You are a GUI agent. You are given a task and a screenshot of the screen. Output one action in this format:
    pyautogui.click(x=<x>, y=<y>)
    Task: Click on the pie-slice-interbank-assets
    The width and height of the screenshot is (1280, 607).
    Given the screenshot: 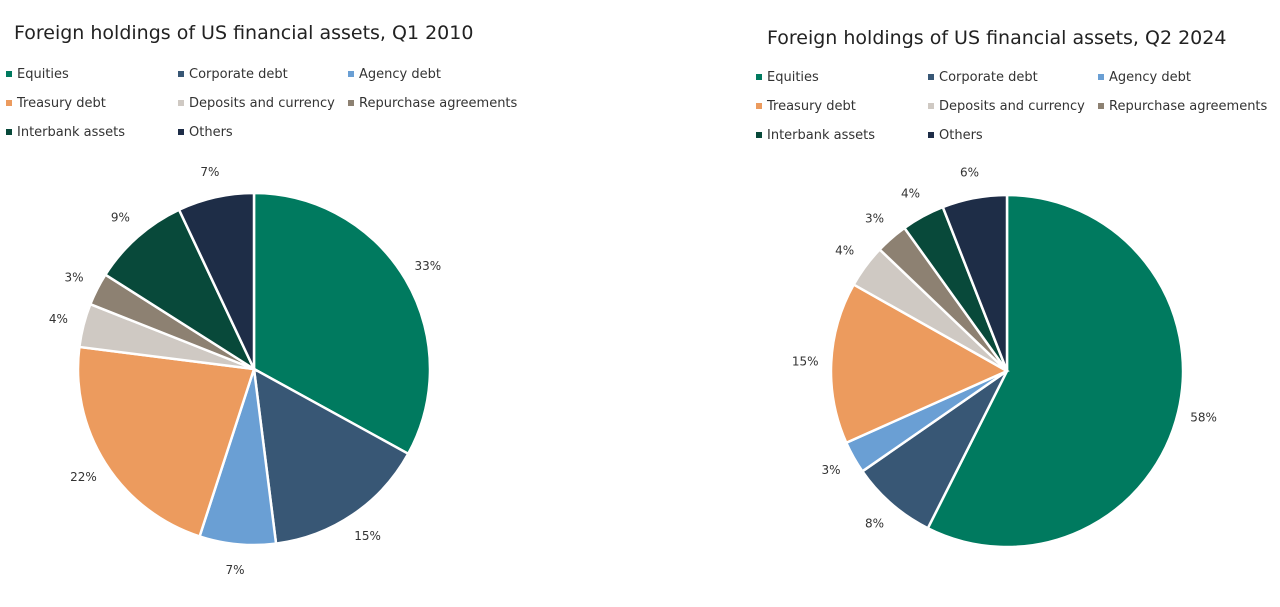 What is the action you would take?
    pyautogui.click(x=180, y=290)
    